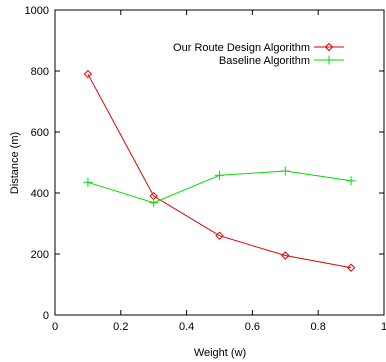 The width and height of the screenshot is (386, 362). What do you see at coordinates (40, 72) in the screenshot?
I see `y-tick-label: 800` at bounding box center [40, 72].